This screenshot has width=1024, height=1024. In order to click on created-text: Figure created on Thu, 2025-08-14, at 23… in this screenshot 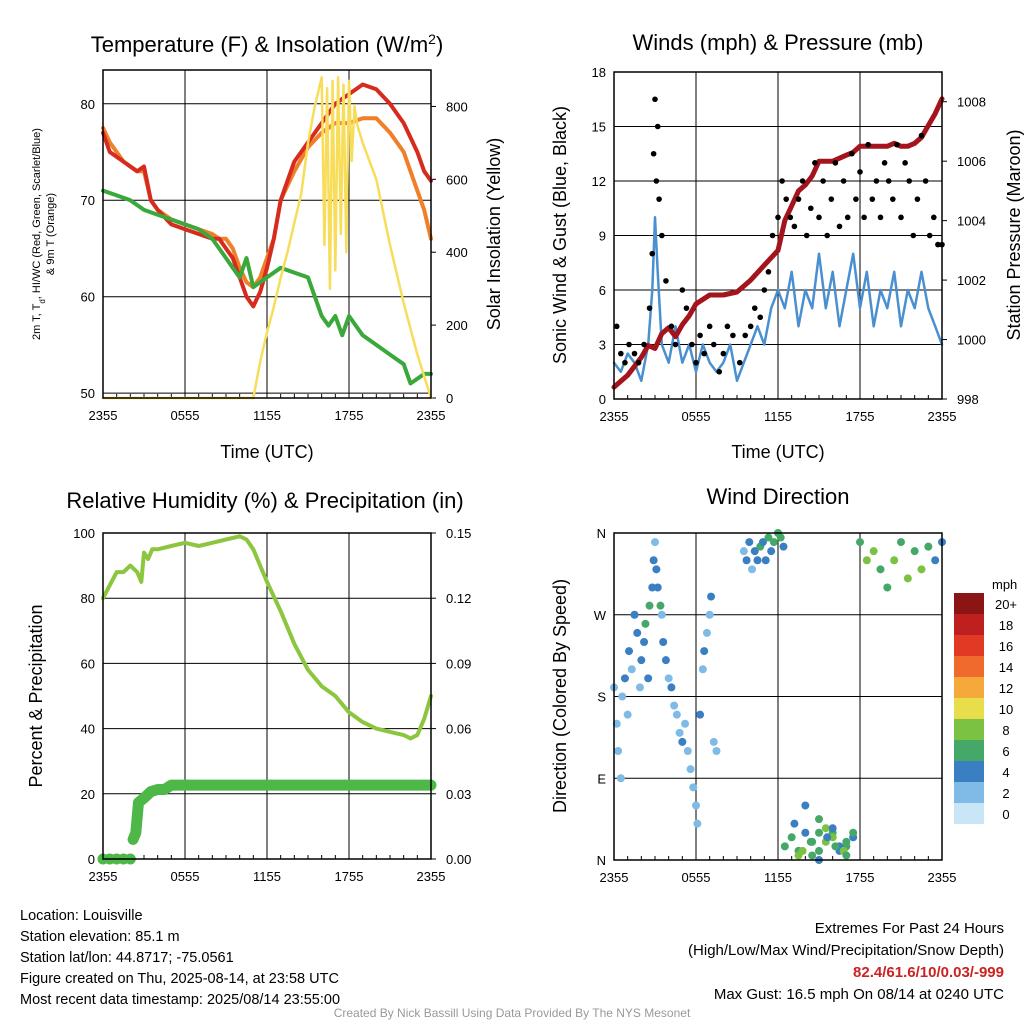, I will do `click(179, 979)`.